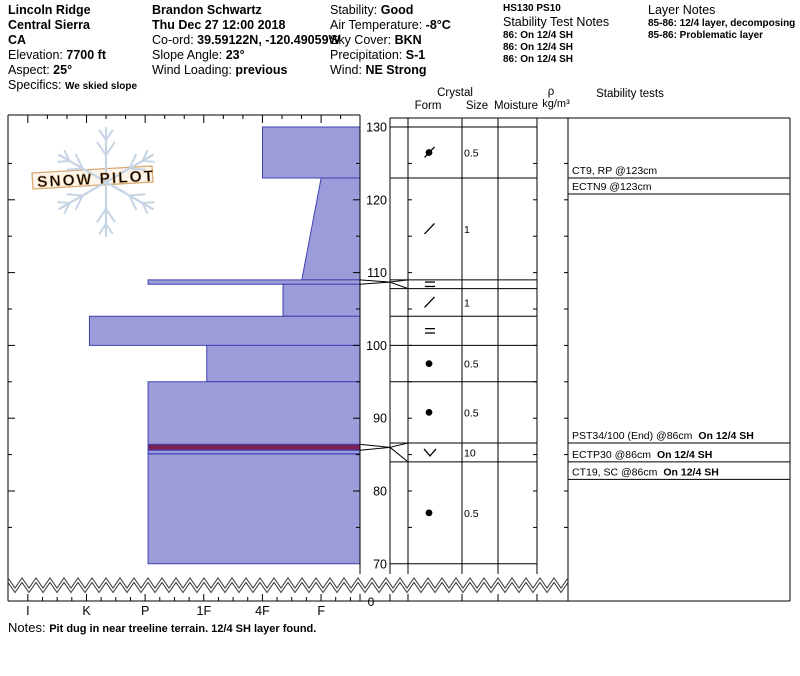  I want to click on site-state: CA, so click(17, 40).